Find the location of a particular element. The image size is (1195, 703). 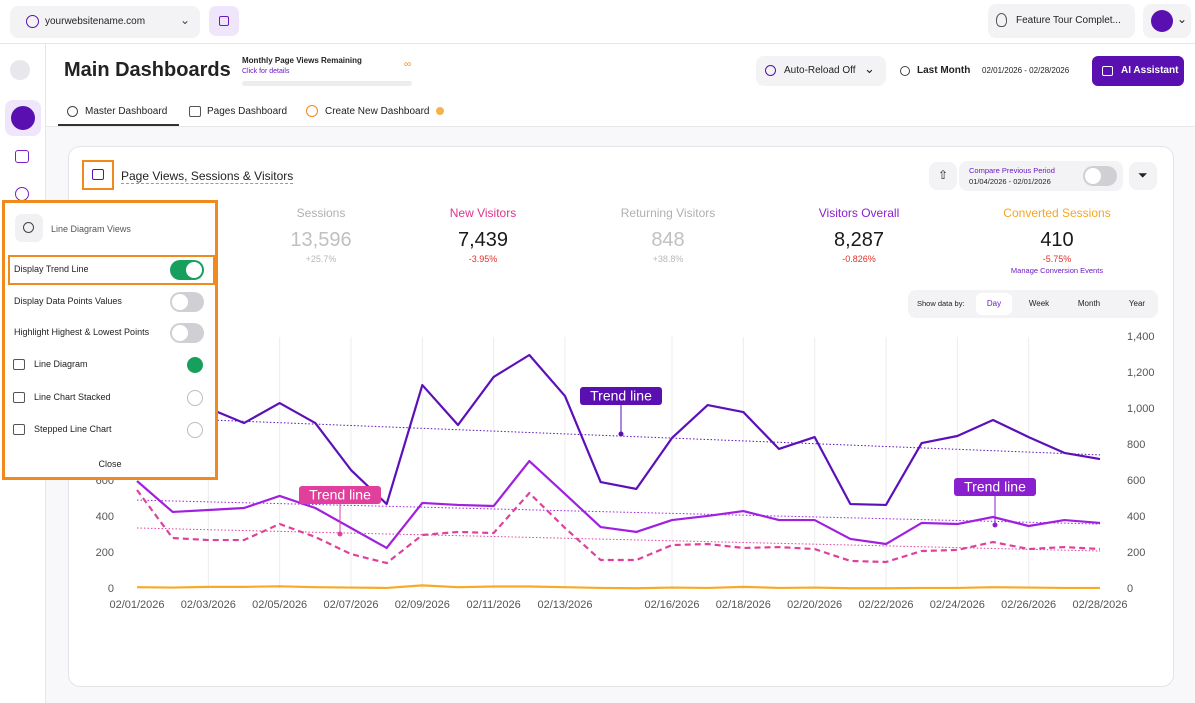

metric-label: Visitors Overall is located at coordinates (859, 213).